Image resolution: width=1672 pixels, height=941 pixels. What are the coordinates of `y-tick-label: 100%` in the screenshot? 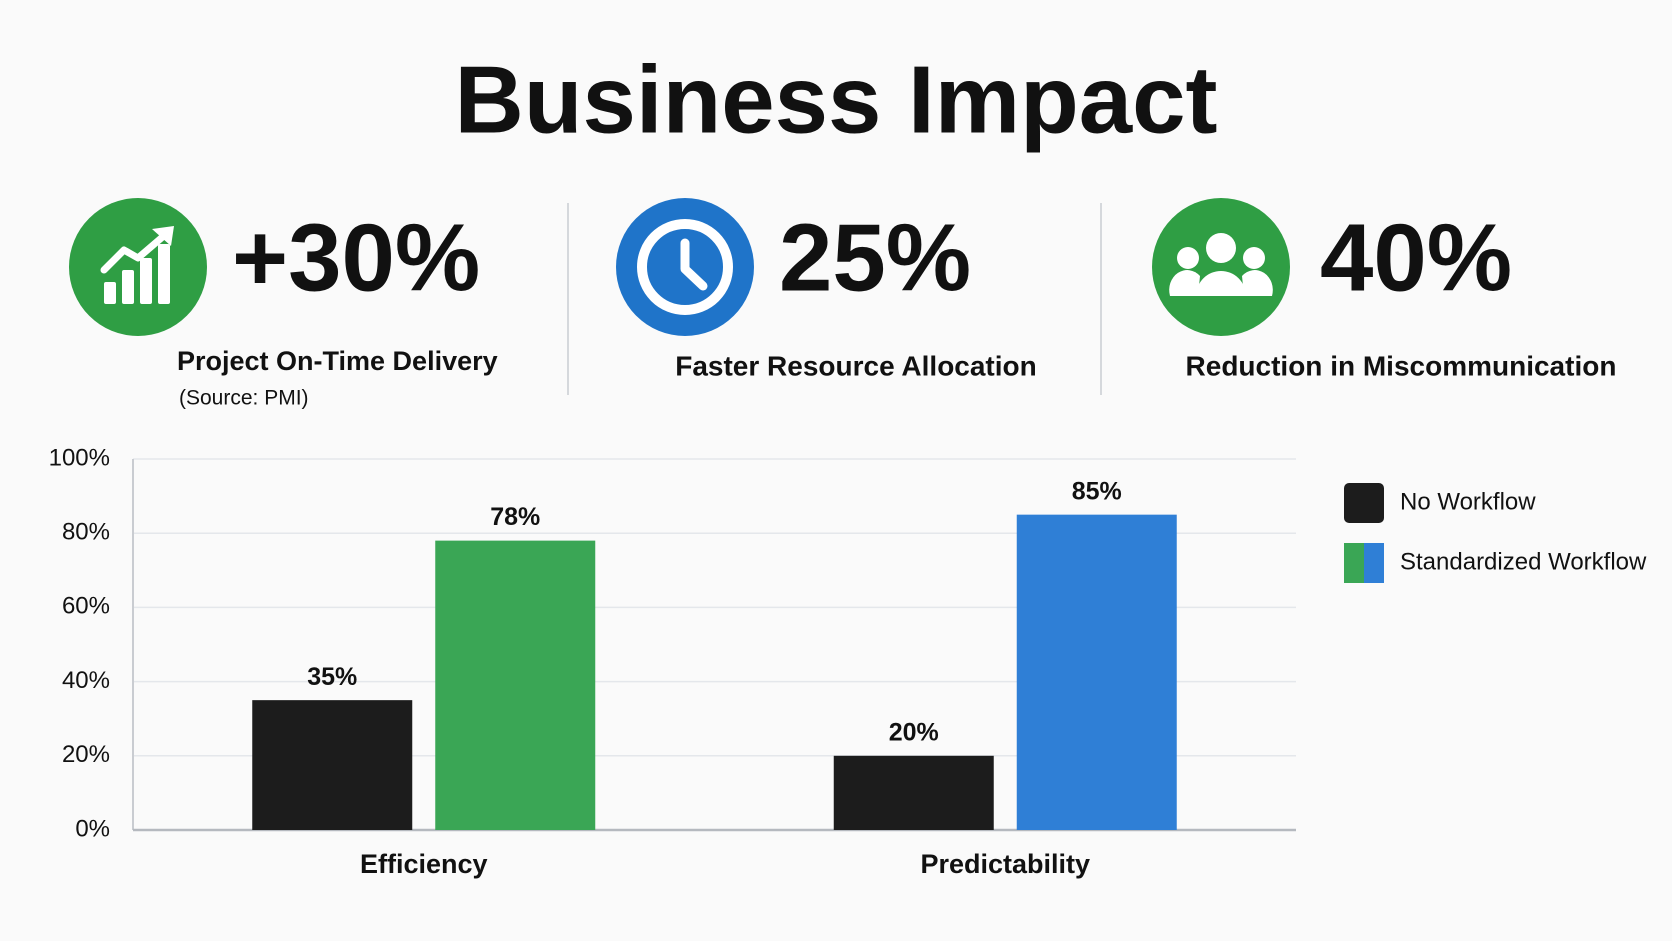 It's located at (79, 457).